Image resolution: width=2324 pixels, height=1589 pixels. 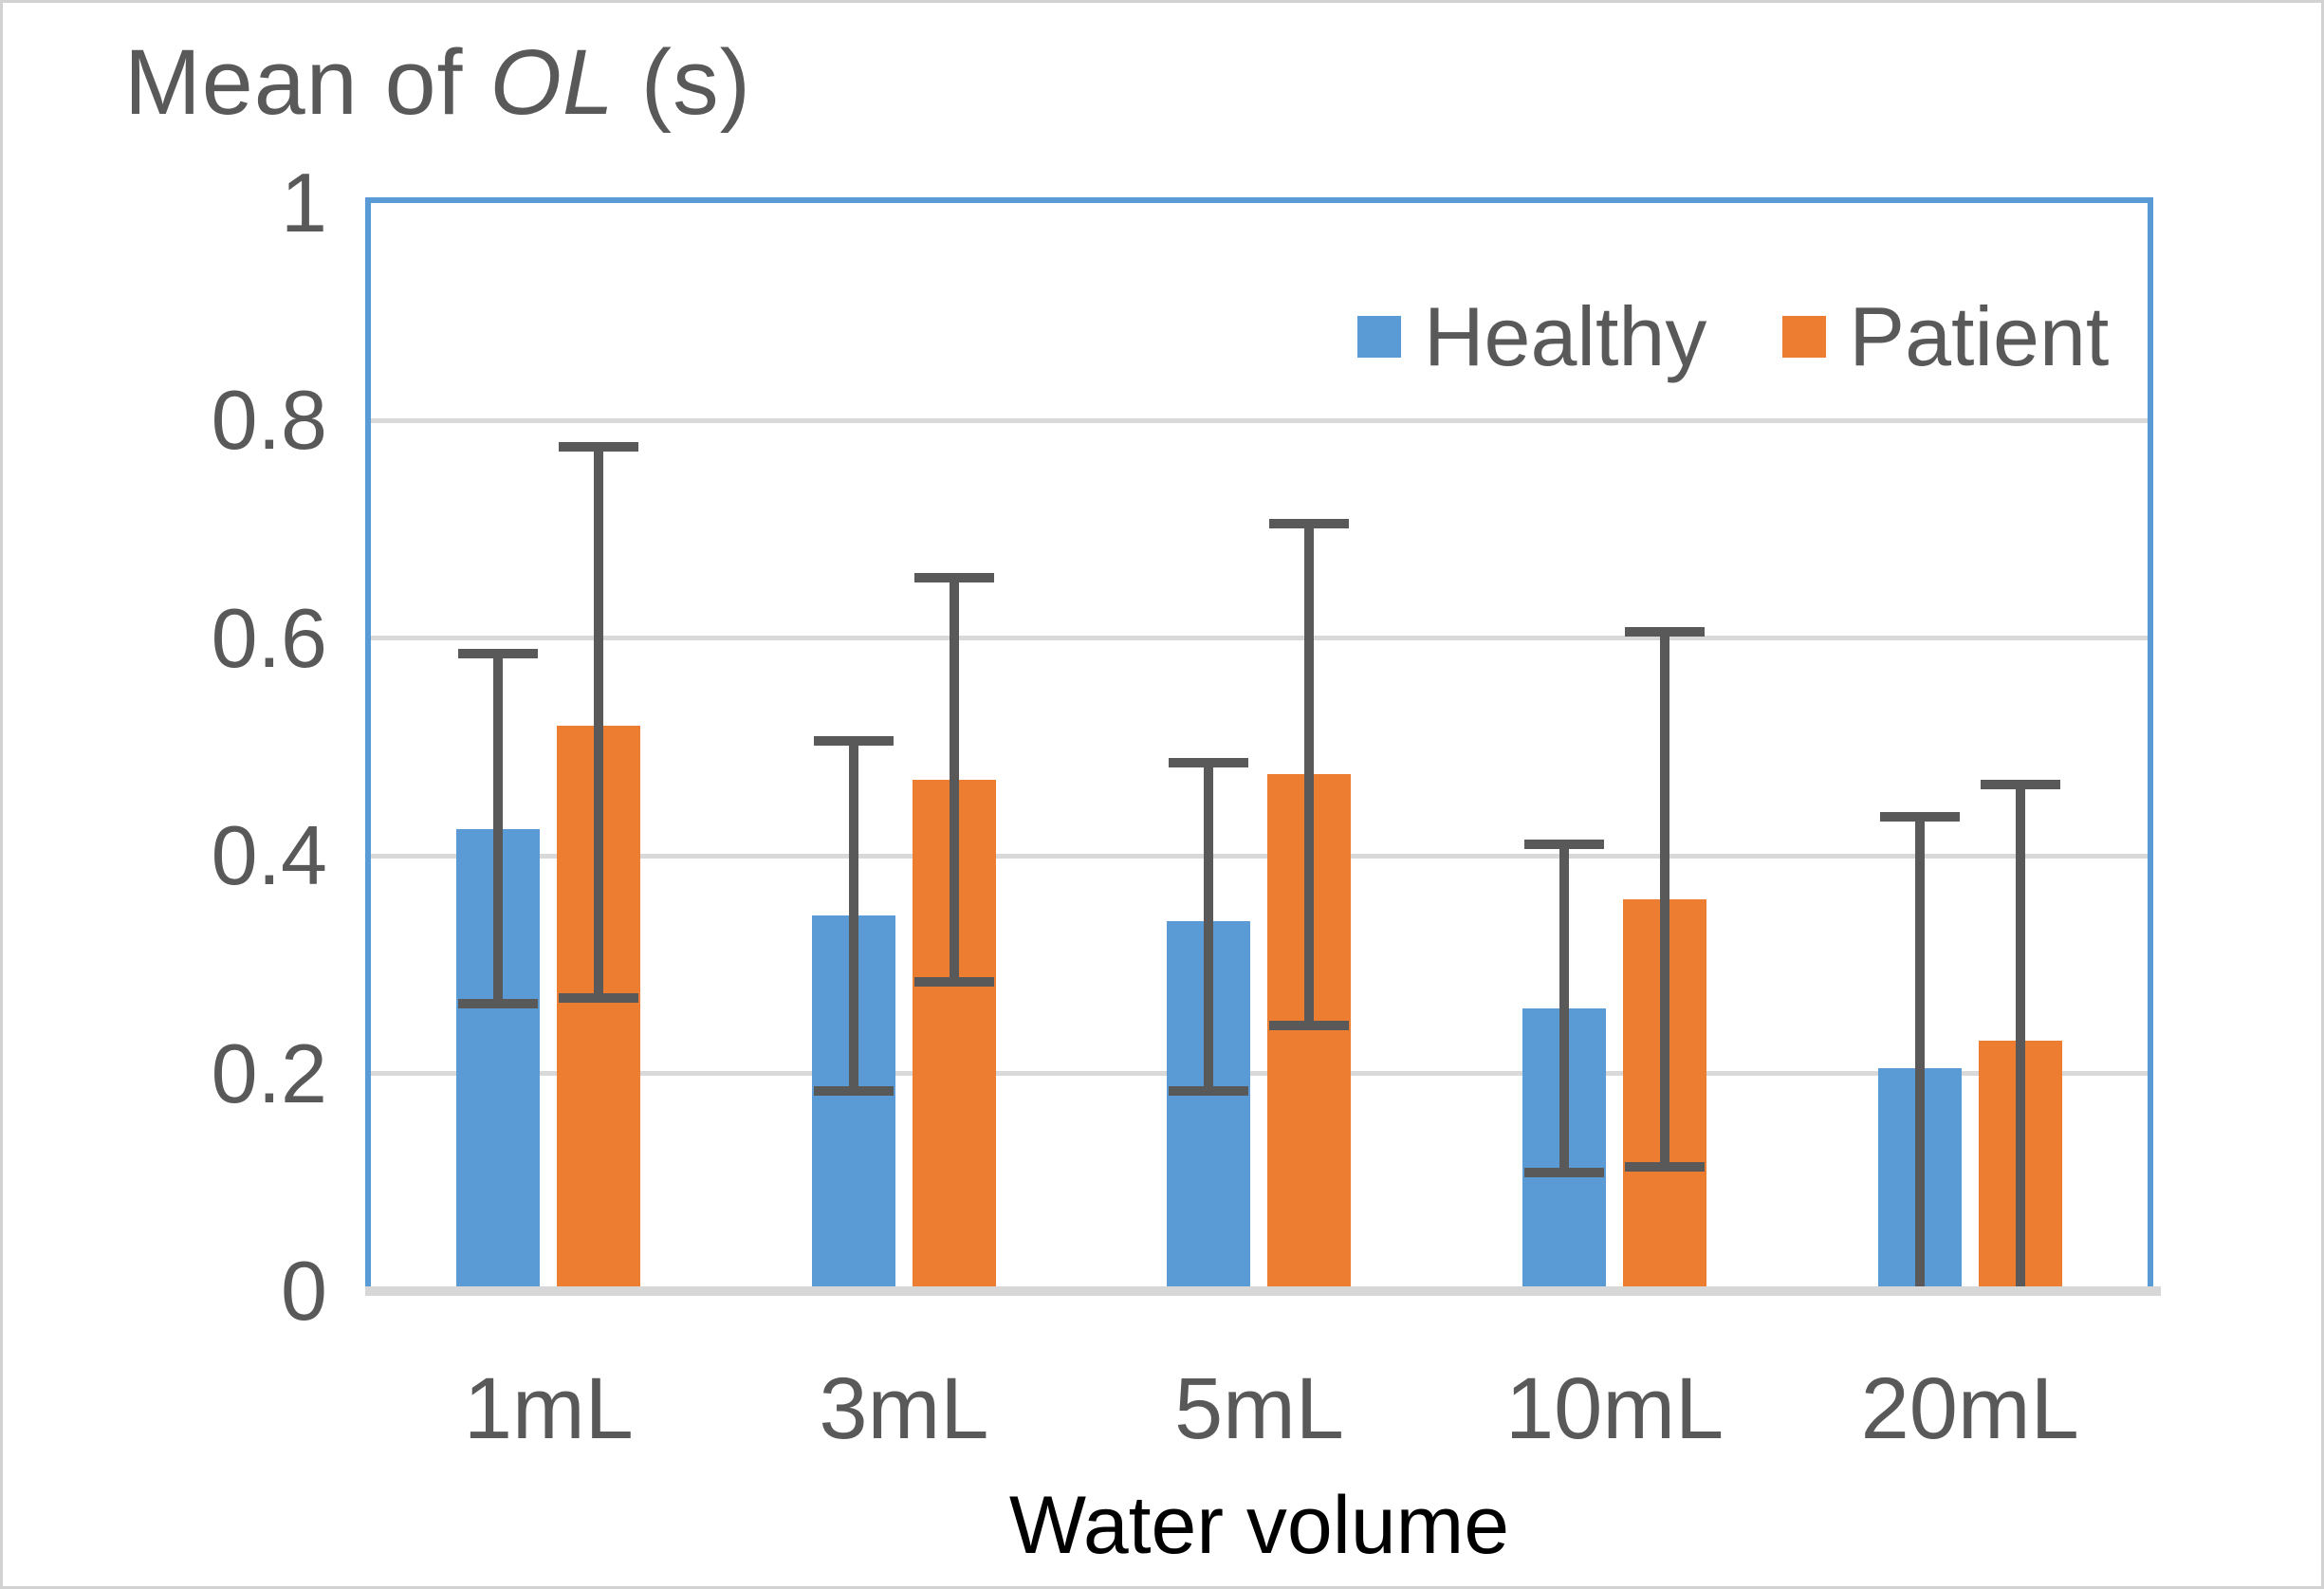 I want to click on chart-title: Mean of OL (s), so click(x=437, y=83).